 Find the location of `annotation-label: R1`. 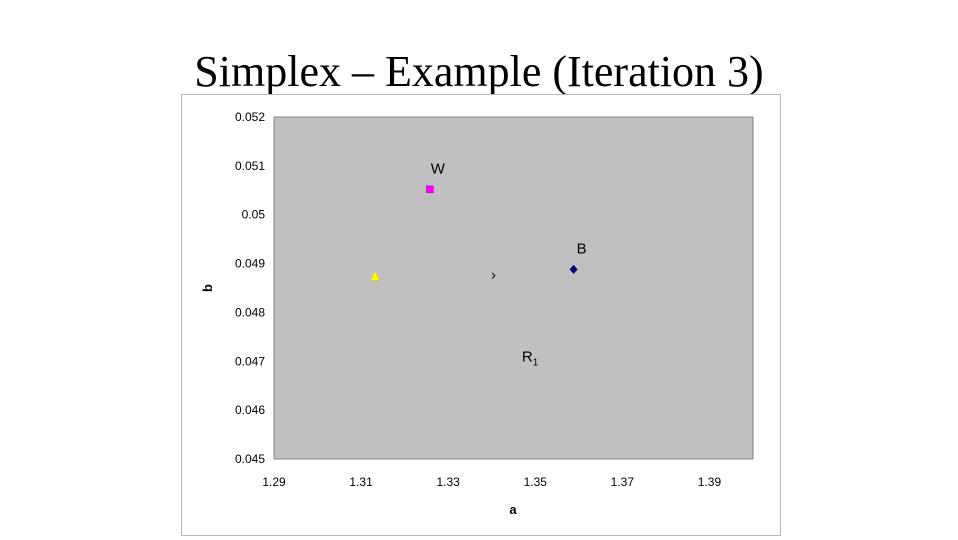

annotation-label: R1 is located at coordinates (530, 358).